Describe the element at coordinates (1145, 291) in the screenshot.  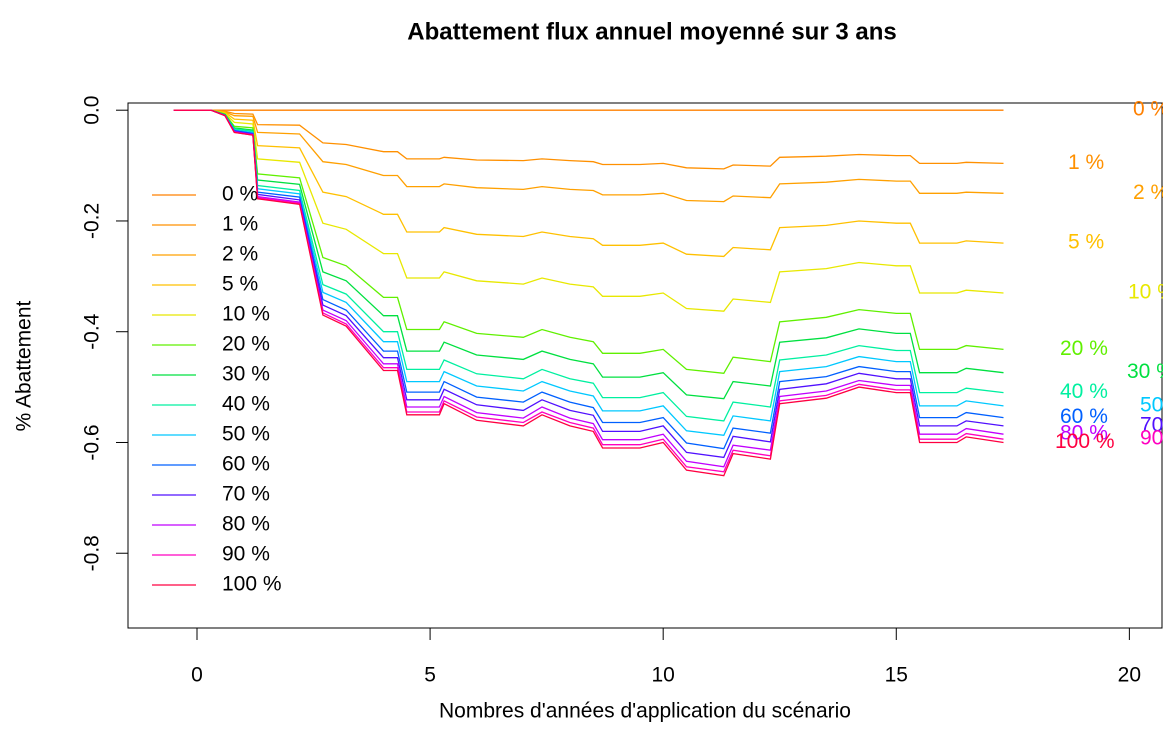
I see `series-end-label: 10 %` at that location.